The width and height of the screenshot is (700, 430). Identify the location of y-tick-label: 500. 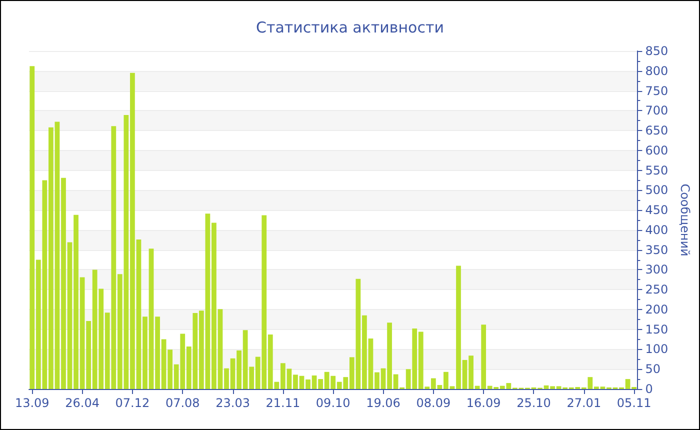
(656, 190).